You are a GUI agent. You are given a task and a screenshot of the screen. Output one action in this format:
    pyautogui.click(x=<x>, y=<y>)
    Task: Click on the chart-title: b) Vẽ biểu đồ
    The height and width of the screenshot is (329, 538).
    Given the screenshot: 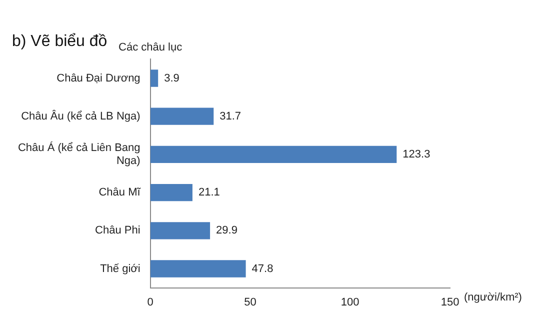 What is the action you would take?
    pyautogui.click(x=60, y=41)
    